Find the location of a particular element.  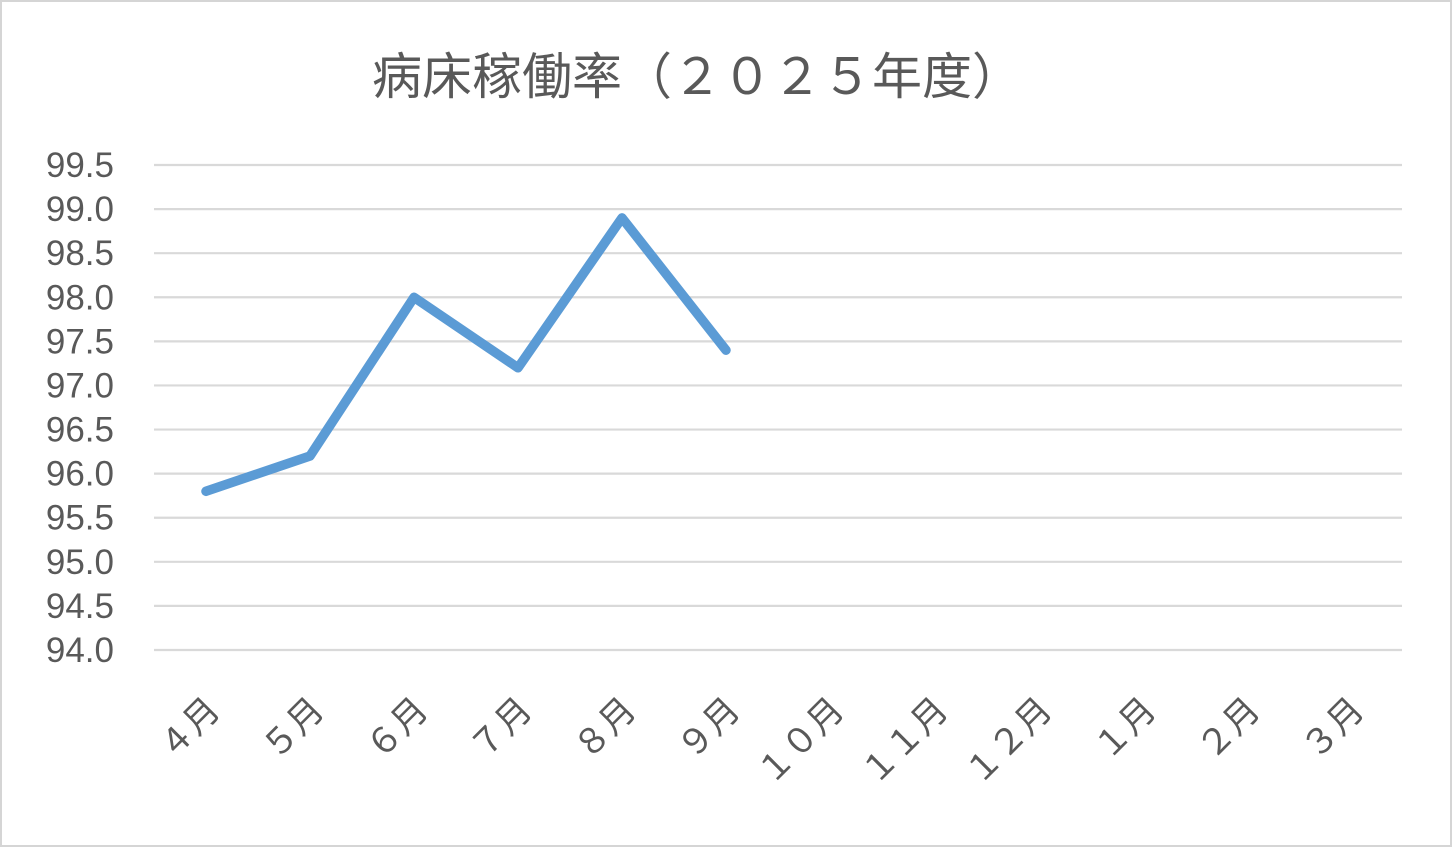

y-tick-label: 95.0 is located at coordinates (80, 562).